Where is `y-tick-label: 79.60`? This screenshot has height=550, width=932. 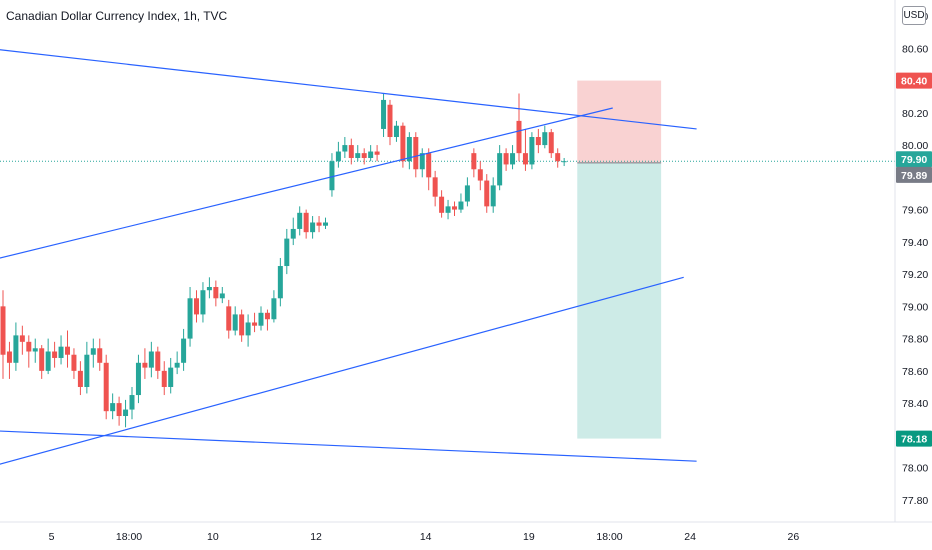
y-tick-label: 79.60 is located at coordinates (915, 211).